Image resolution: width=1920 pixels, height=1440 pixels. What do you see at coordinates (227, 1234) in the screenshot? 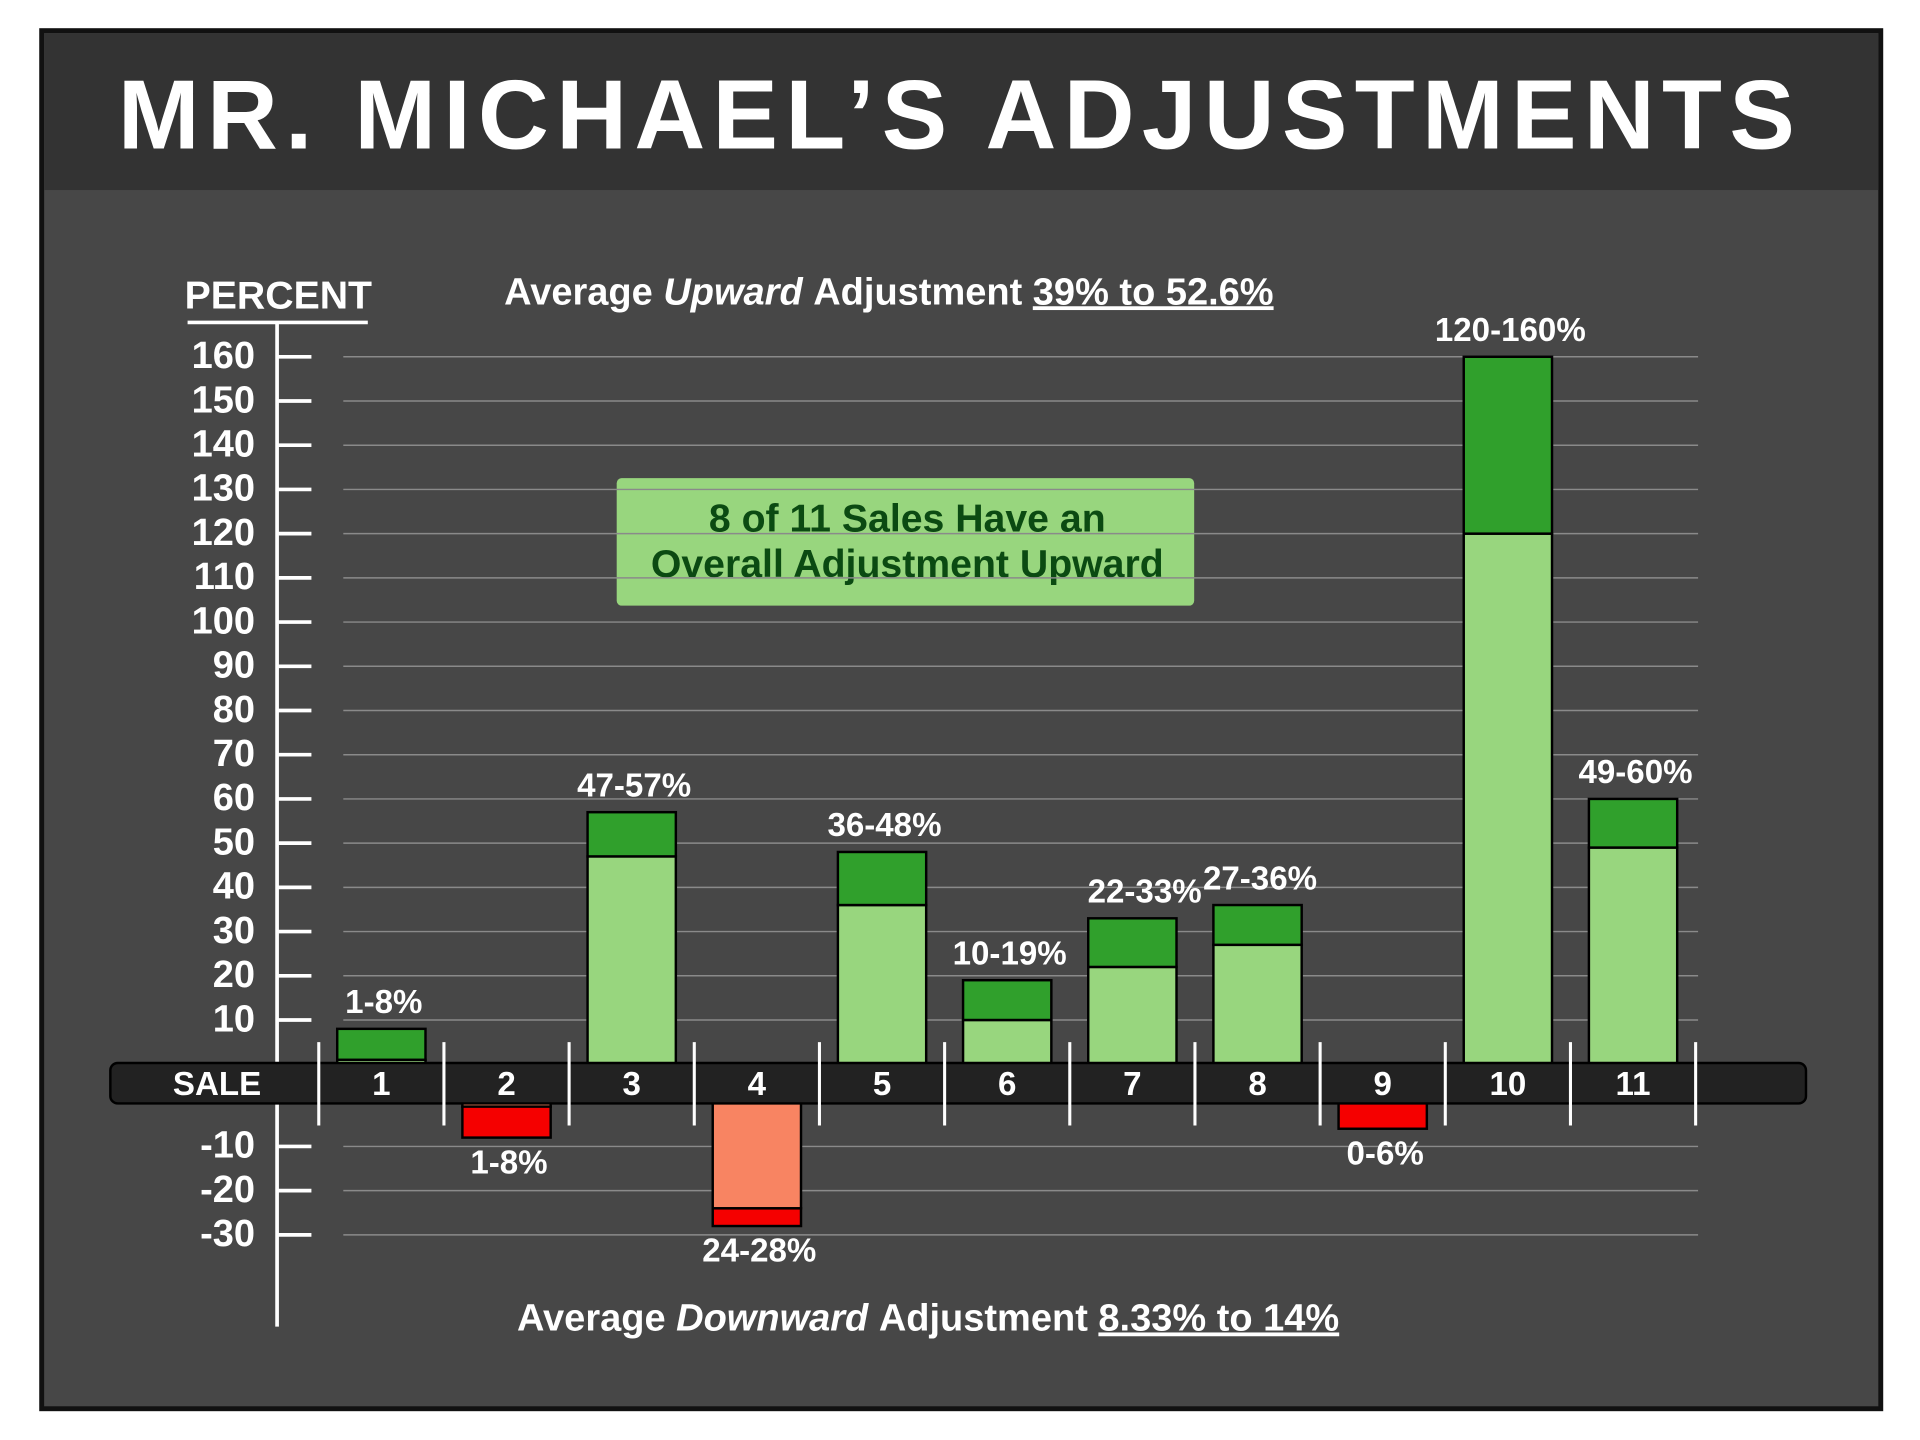
I see `y-tick-label: -30` at bounding box center [227, 1234].